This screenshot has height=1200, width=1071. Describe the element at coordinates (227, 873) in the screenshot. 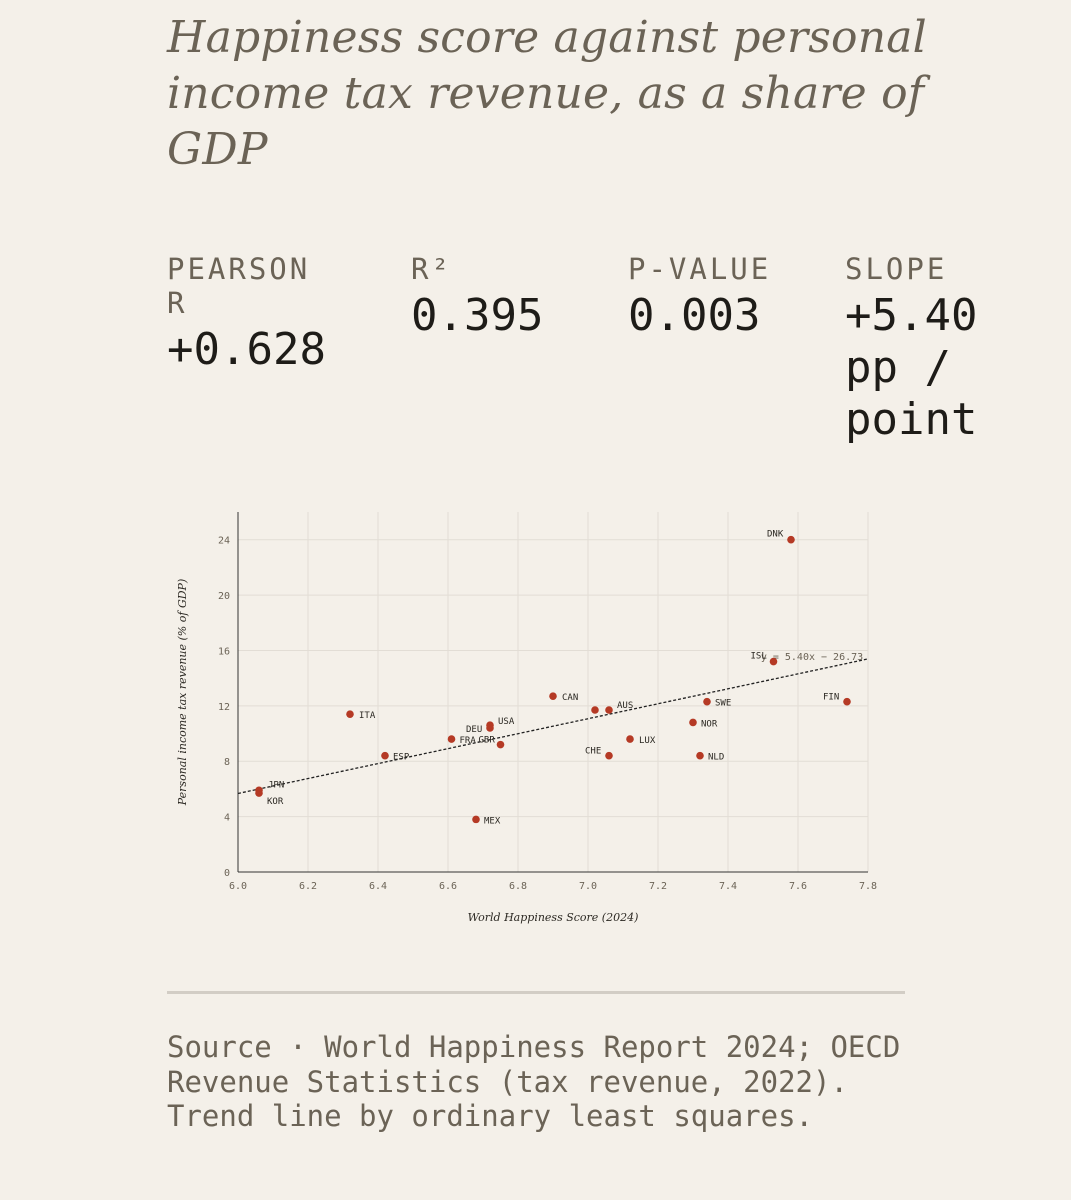

I see `y-tick-label: 0` at that location.